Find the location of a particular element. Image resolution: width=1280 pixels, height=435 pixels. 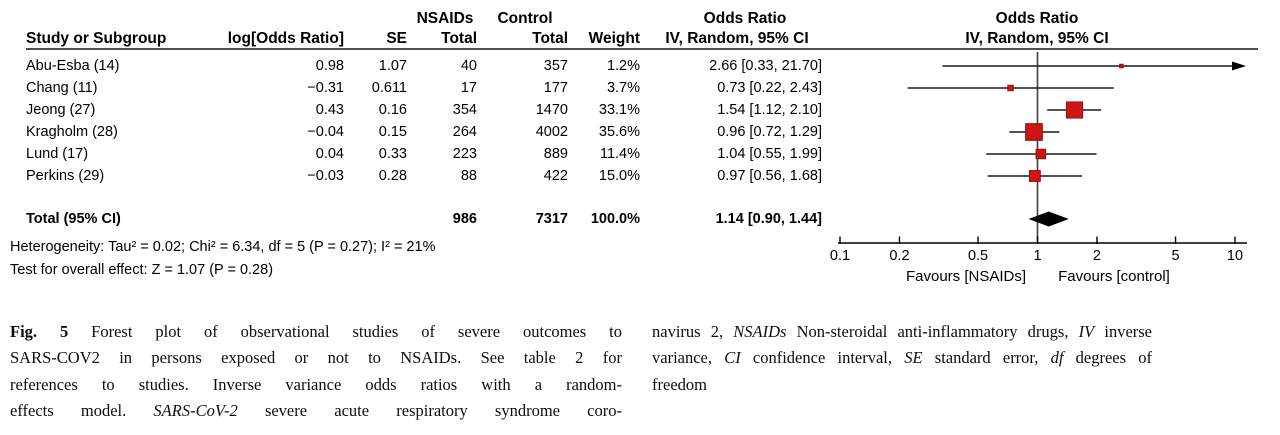

odds-ratio-ci-value: 0.97 [0.56, 1.68] is located at coordinates (769, 176).